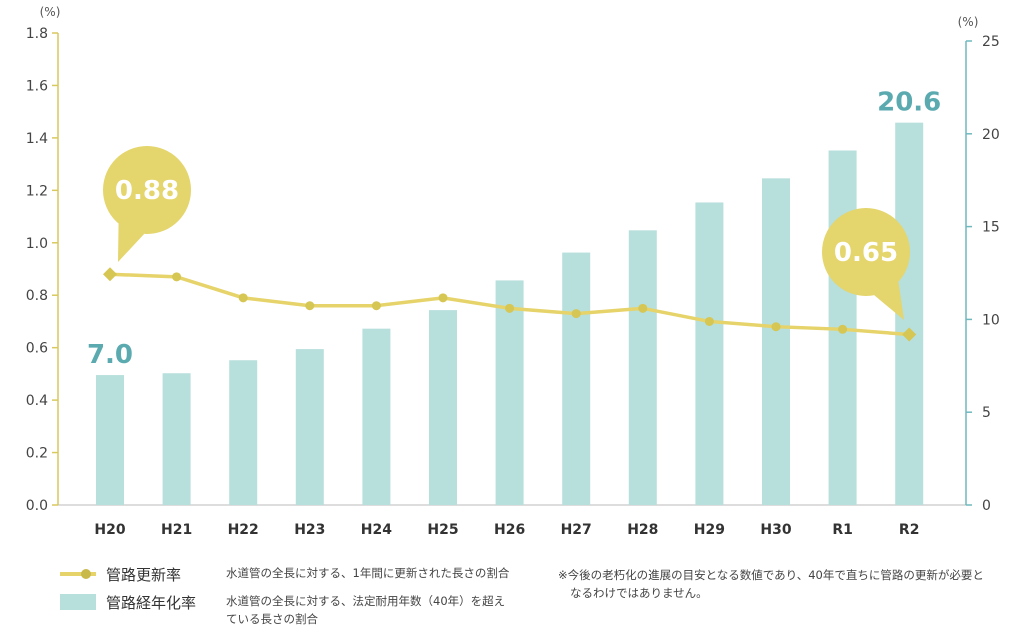 The width and height of the screenshot is (1012, 636). What do you see at coordinates (151, 603) in the screenshot?
I see `legend-bar-name: 管路経年化率` at bounding box center [151, 603].